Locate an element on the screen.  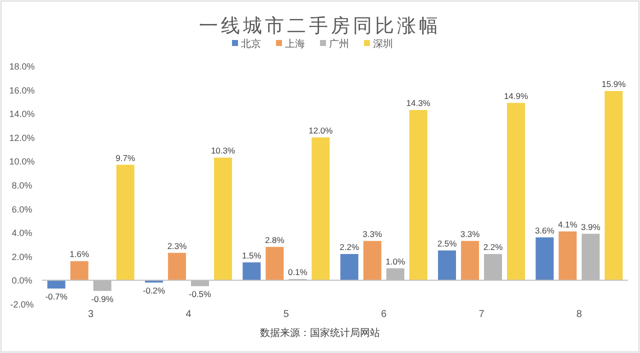
data-label: -0.9% is located at coordinates (102, 299).